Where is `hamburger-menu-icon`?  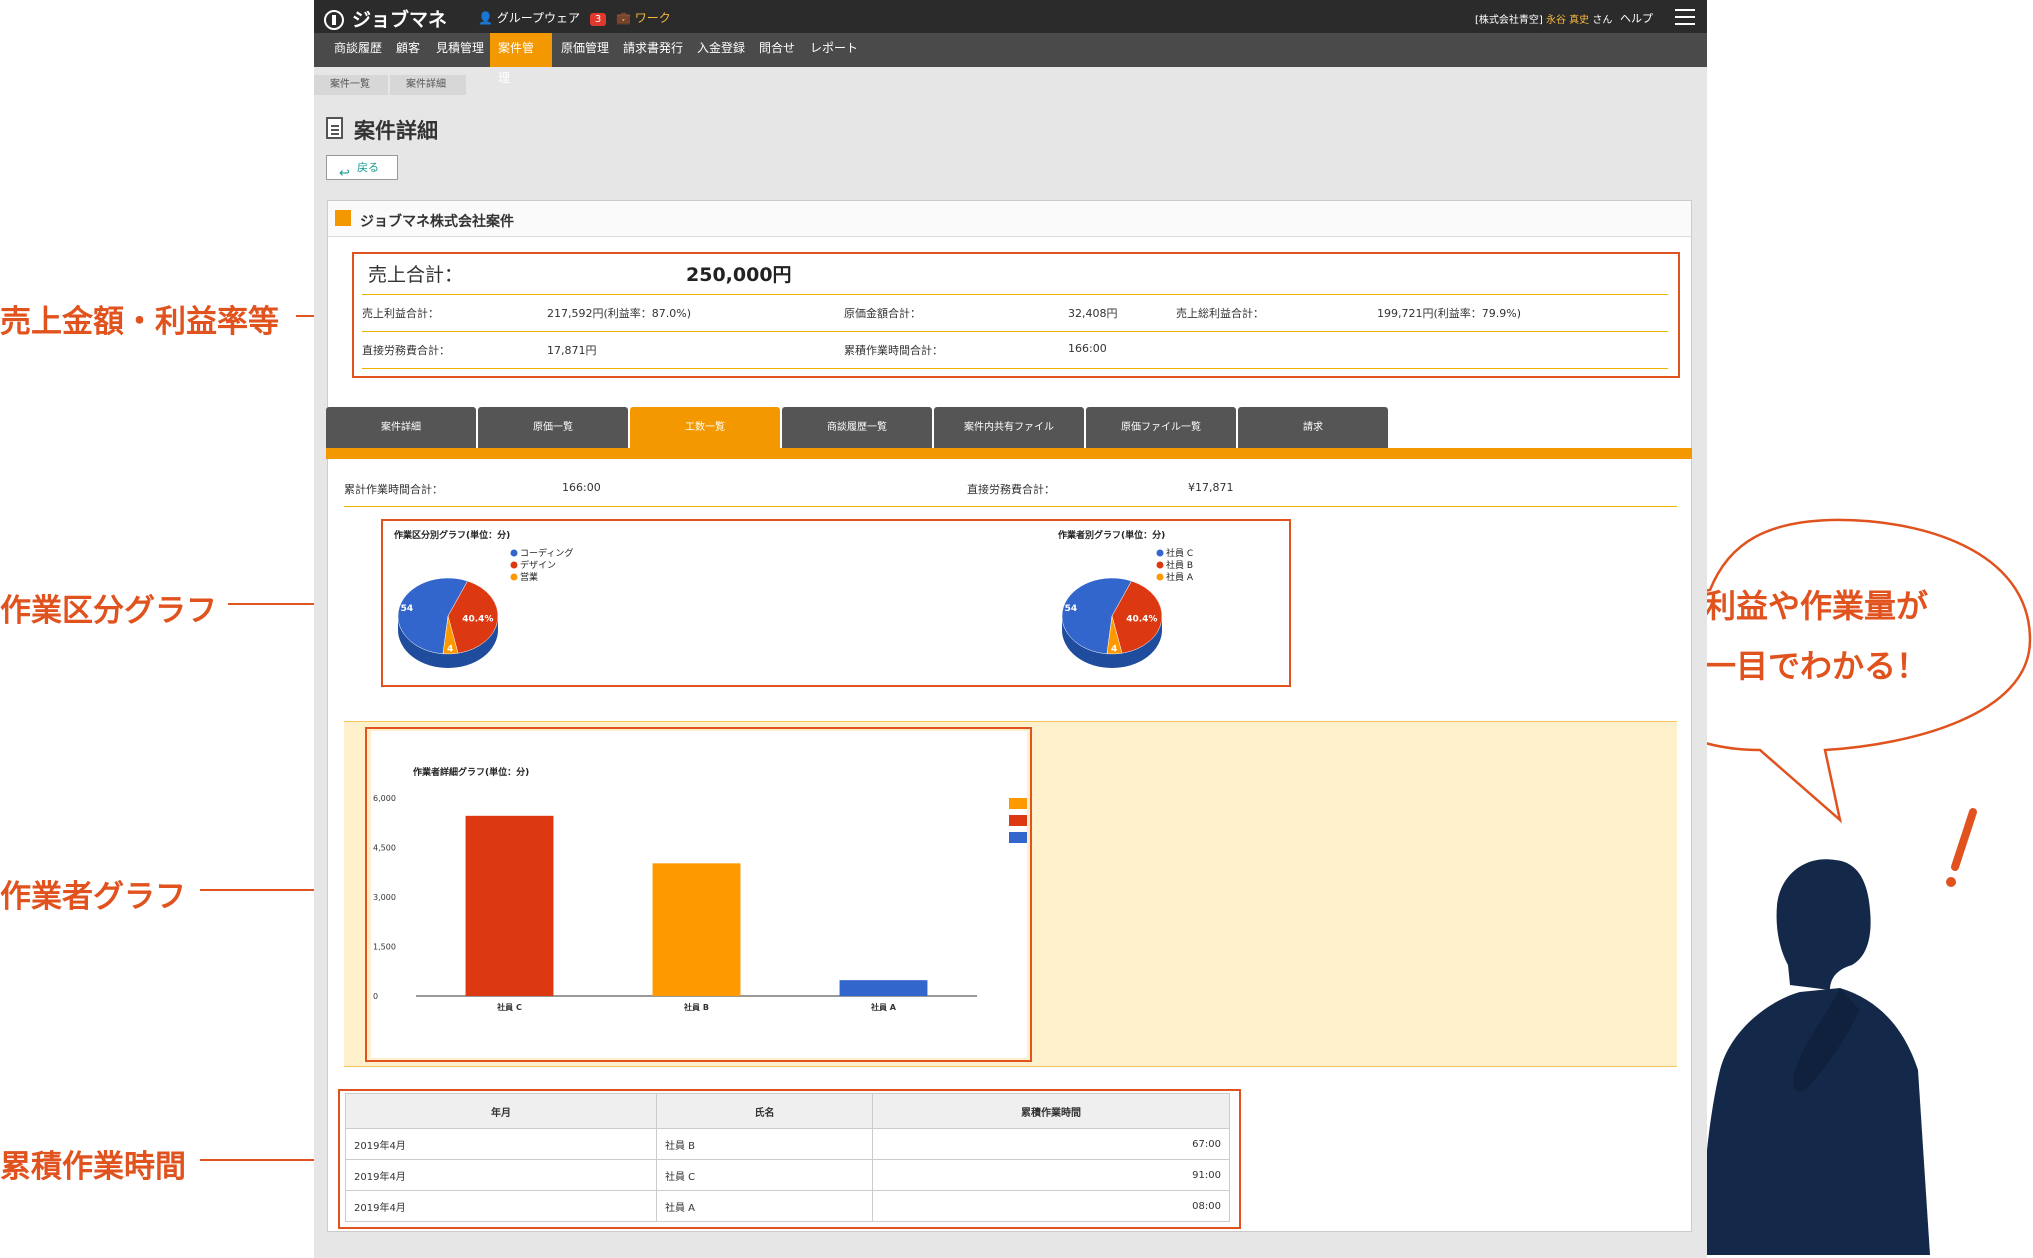
hamburger-menu-icon is located at coordinates (1685, 17).